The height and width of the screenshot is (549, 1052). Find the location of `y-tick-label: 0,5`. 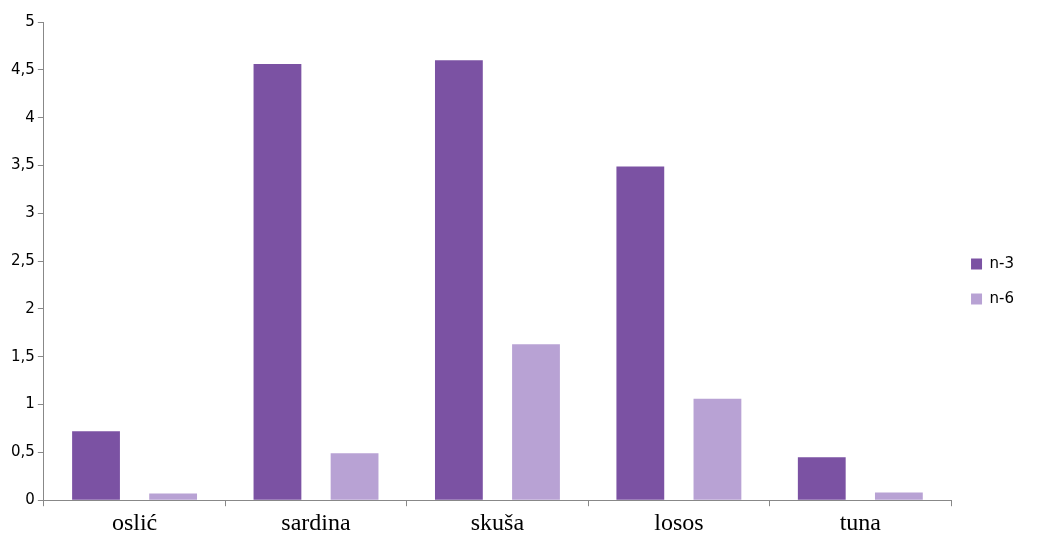

y-tick-label: 0,5 is located at coordinates (23, 451).